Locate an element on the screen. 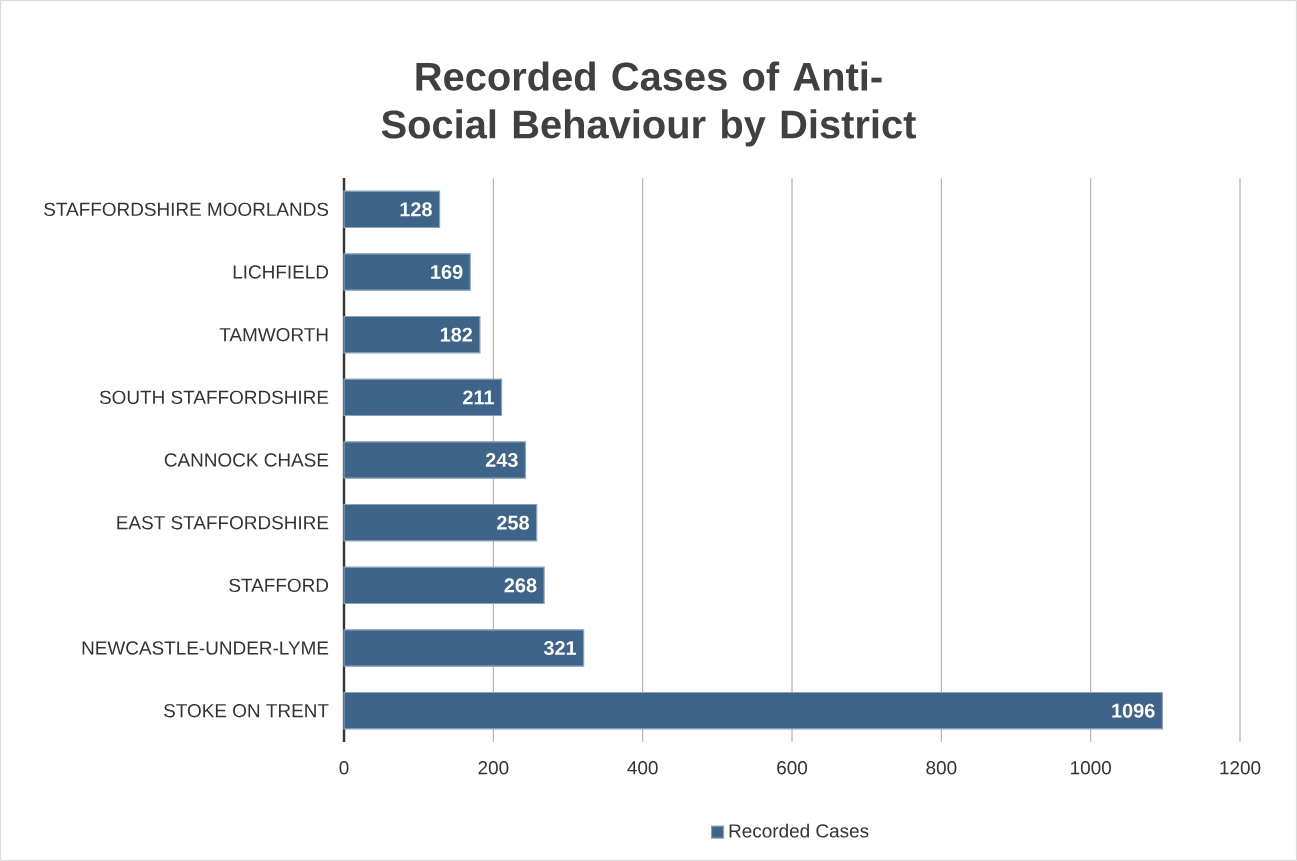  y-tick-label: TAMWORTH is located at coordinates (273, 334).